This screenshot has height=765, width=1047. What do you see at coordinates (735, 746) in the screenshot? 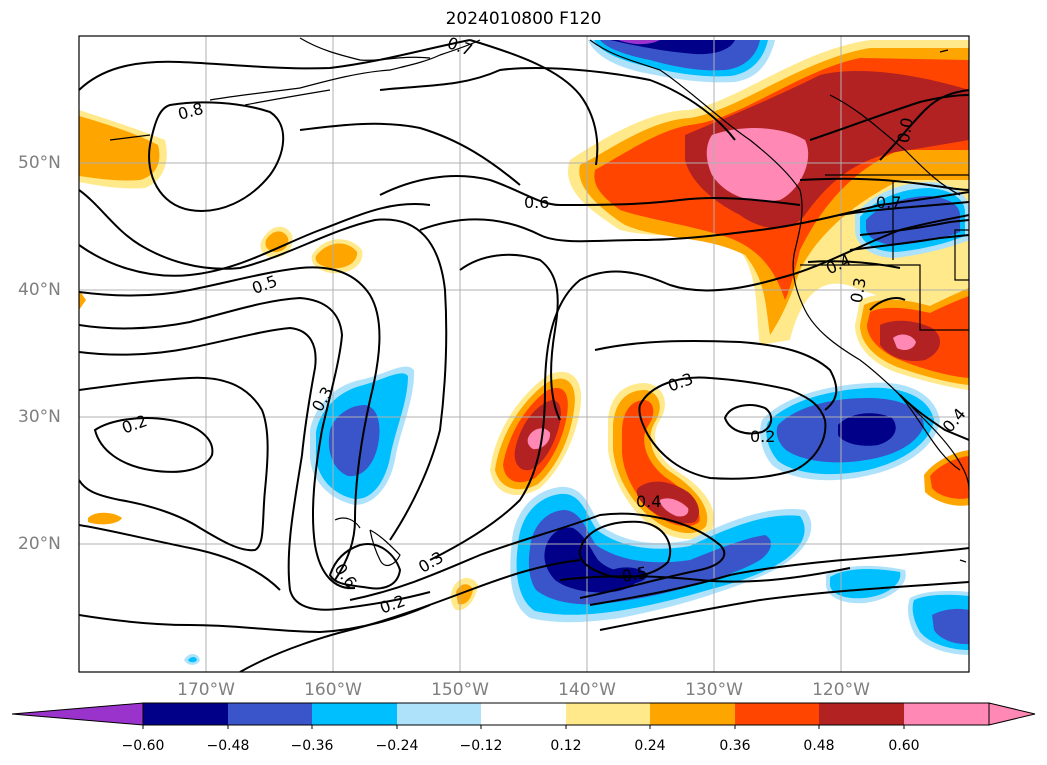
I see `colorbar-tick-label: 0.36` at bounding box center [735, 746].